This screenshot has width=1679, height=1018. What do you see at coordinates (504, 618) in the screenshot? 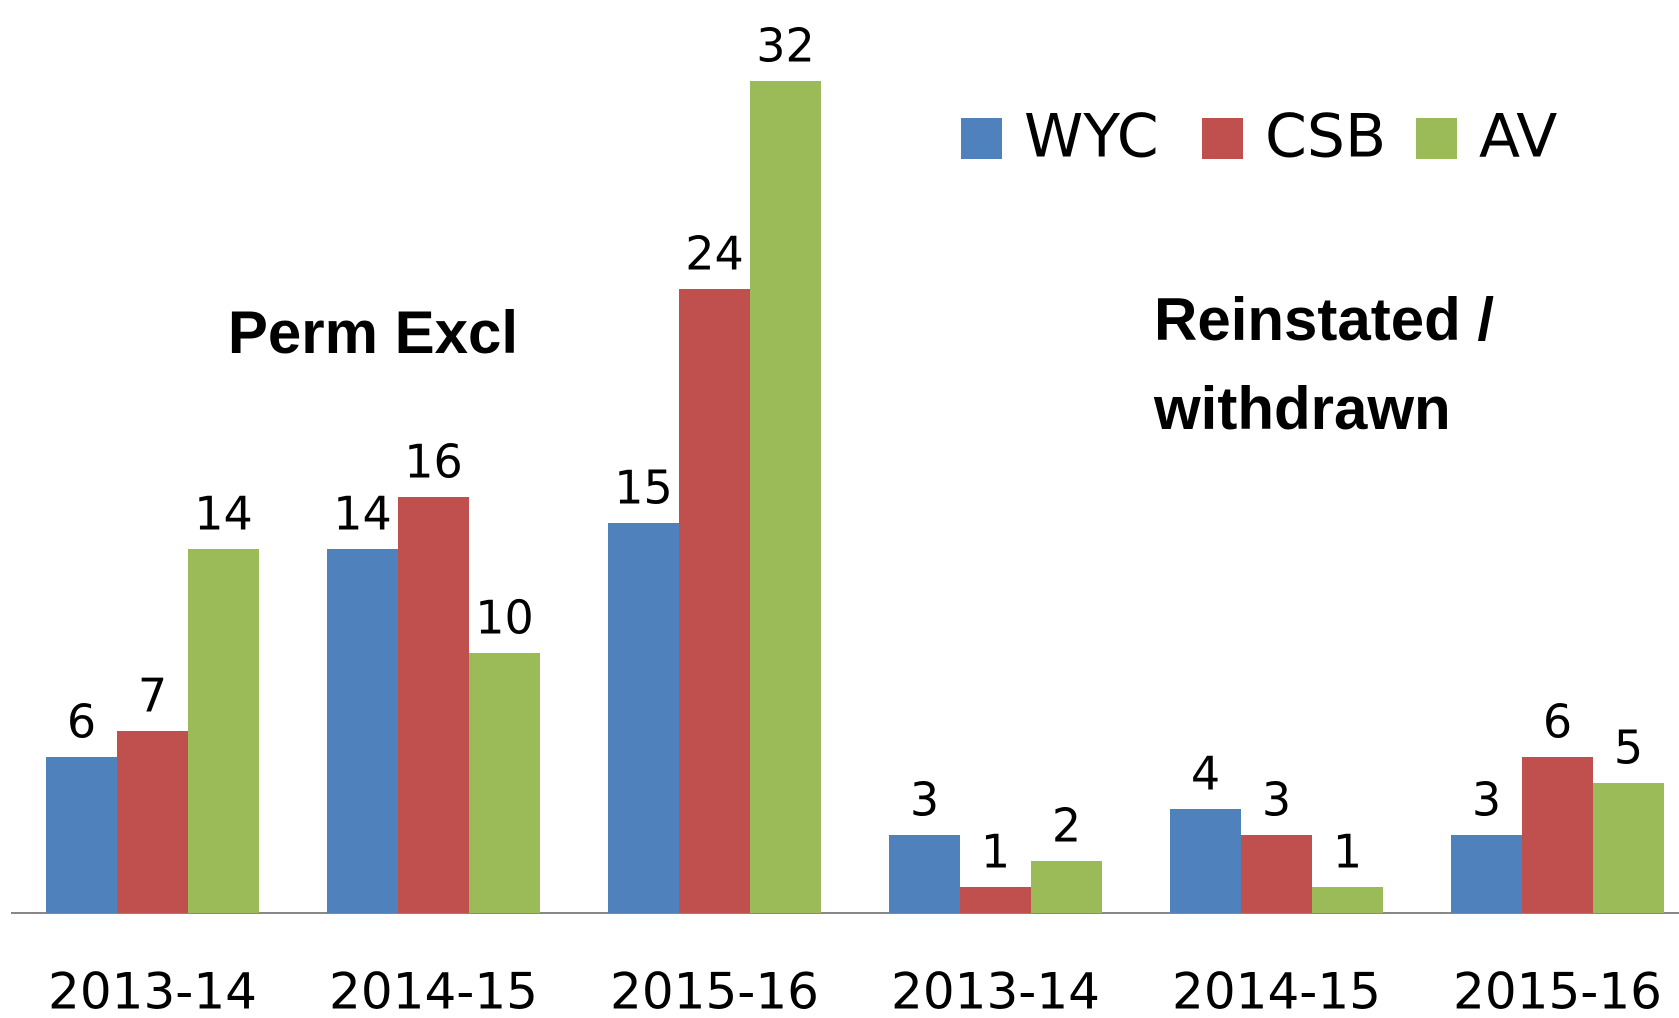
I see `data-label: 10` at bounding box center [504, 618].